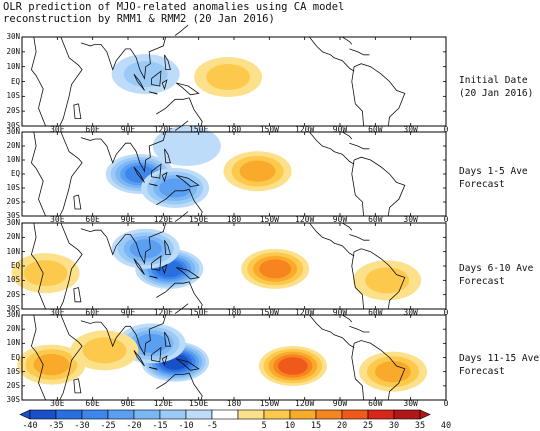  Describe the element at coordinates (13, 343) in the screenshot. I see `y-tick-label-4-2: 10N` at that location.